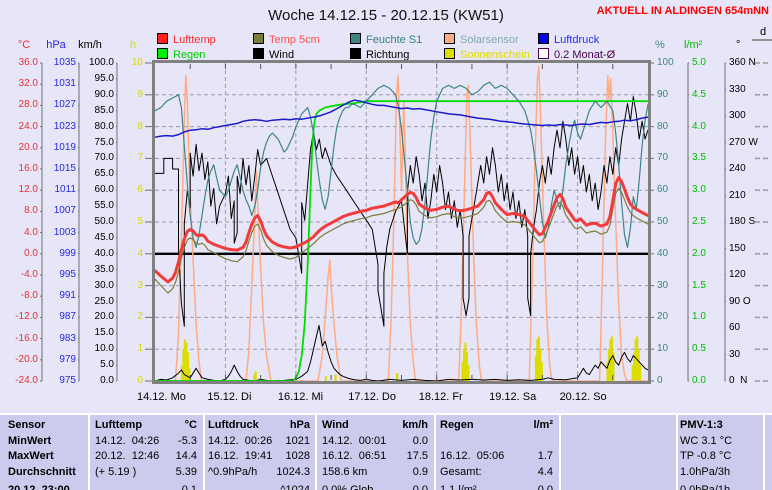 The height and width of the screenshot is (490, 772). Describe the element at coordinates (742, 62) in the screenshot. I see `axis-tick-label-deg: 360 N` at that location.